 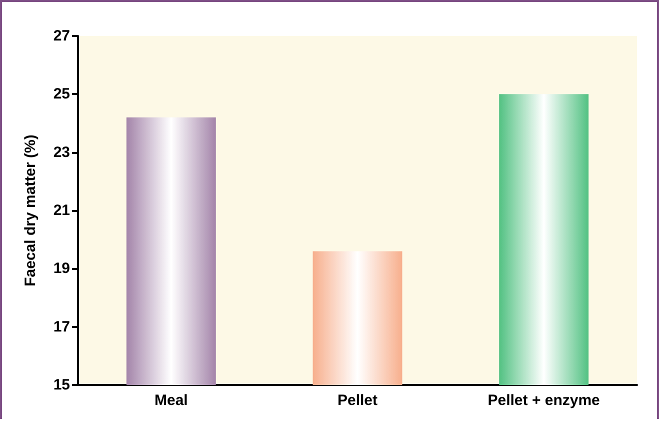 What do you see at coordinates (544, 400) in the screenshot?
I see `x-tick-label: Pellet + enzyme` at bounding box center [544, 400].